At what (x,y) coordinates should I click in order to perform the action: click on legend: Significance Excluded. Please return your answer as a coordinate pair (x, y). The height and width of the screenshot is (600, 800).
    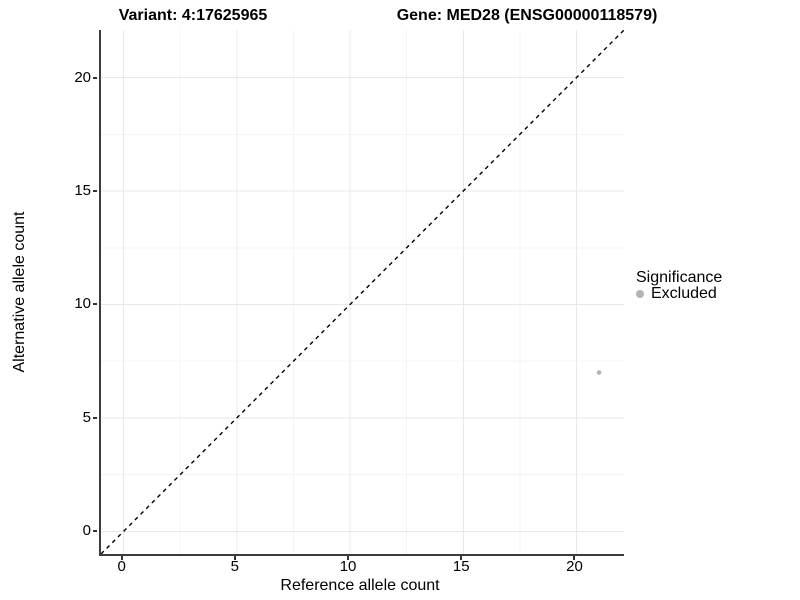
    Looking at the image, I should click on (679, 285).